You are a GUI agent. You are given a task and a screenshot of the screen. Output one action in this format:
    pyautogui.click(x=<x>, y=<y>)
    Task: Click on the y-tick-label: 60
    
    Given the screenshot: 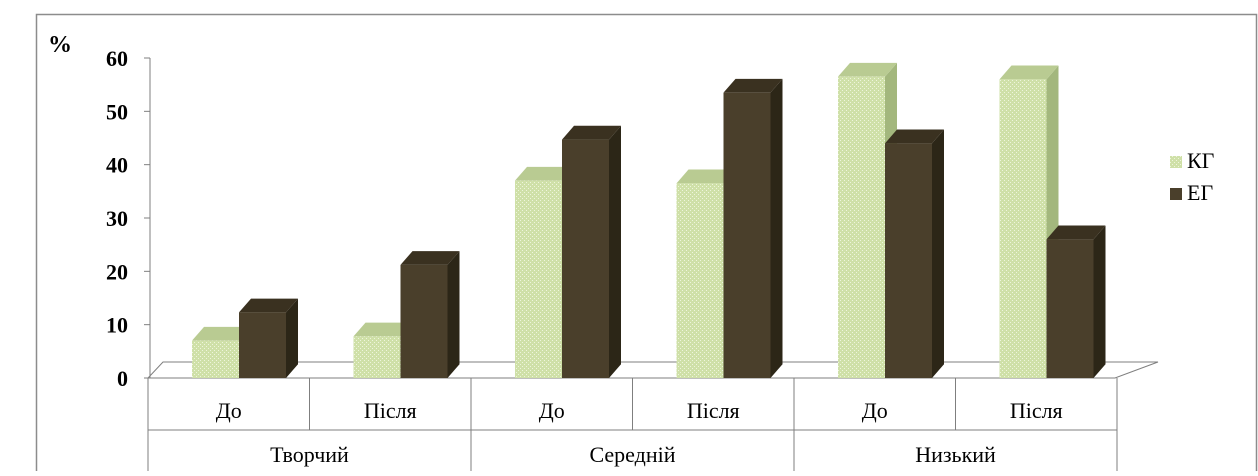 What is the action you would take?
    pyautogui.click(x=117, y=58)
    